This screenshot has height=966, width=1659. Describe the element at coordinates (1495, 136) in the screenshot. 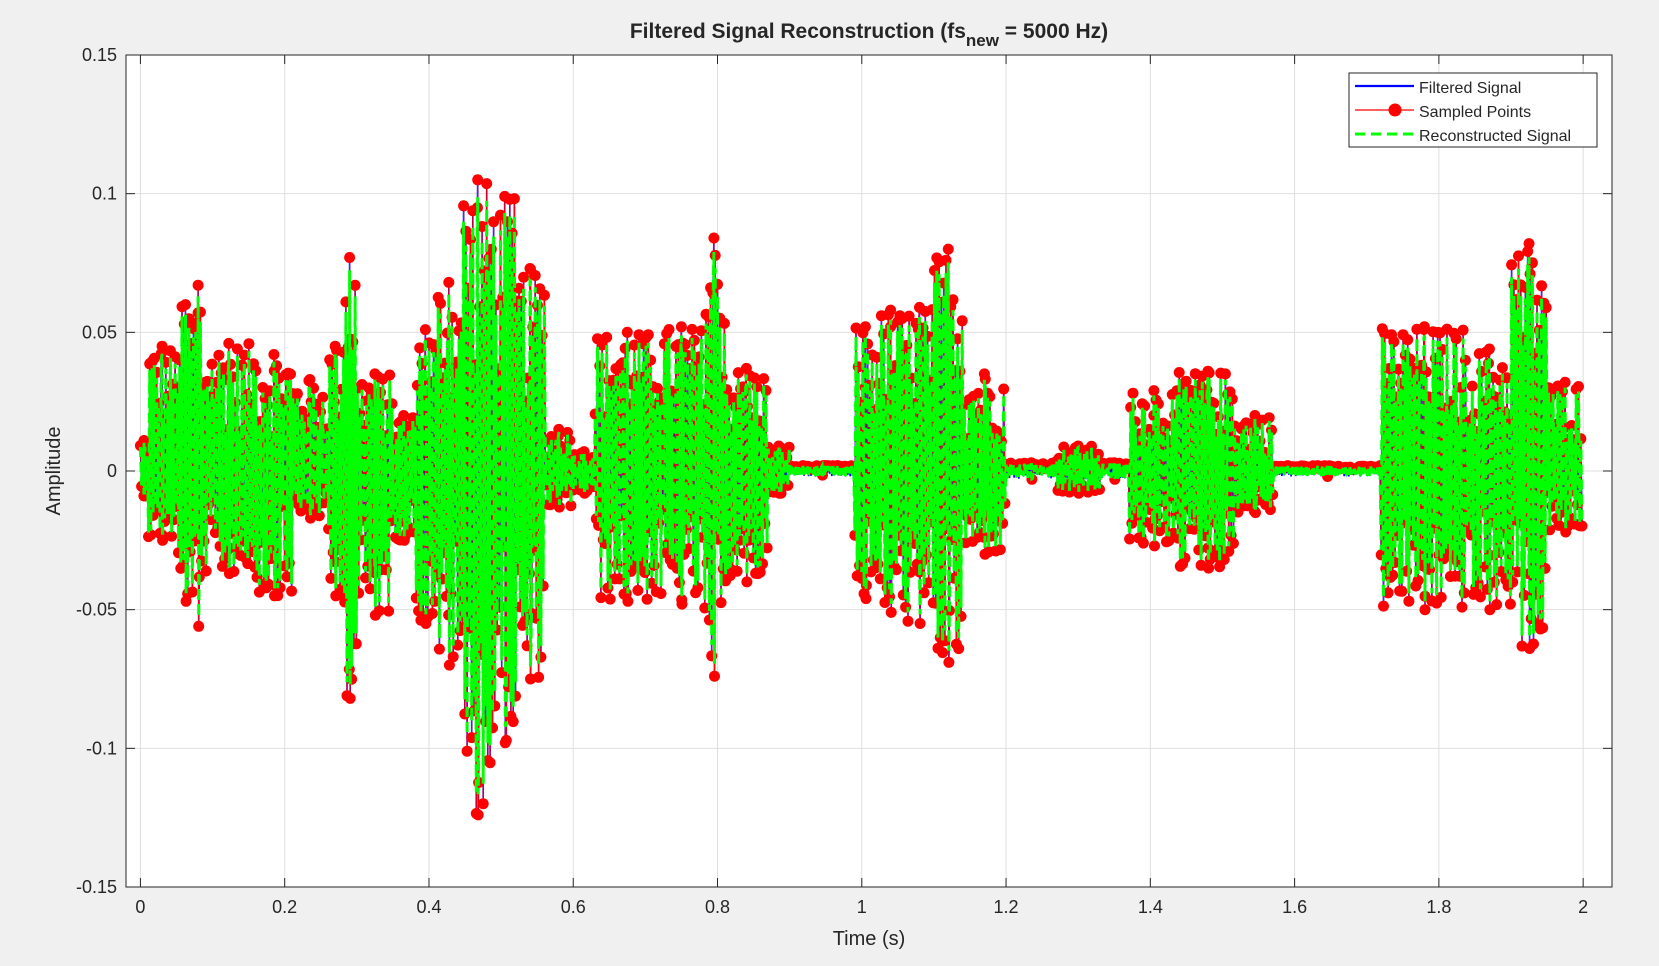

I see `legend-label-reconstructed: Reconstructed Signal` at that location.